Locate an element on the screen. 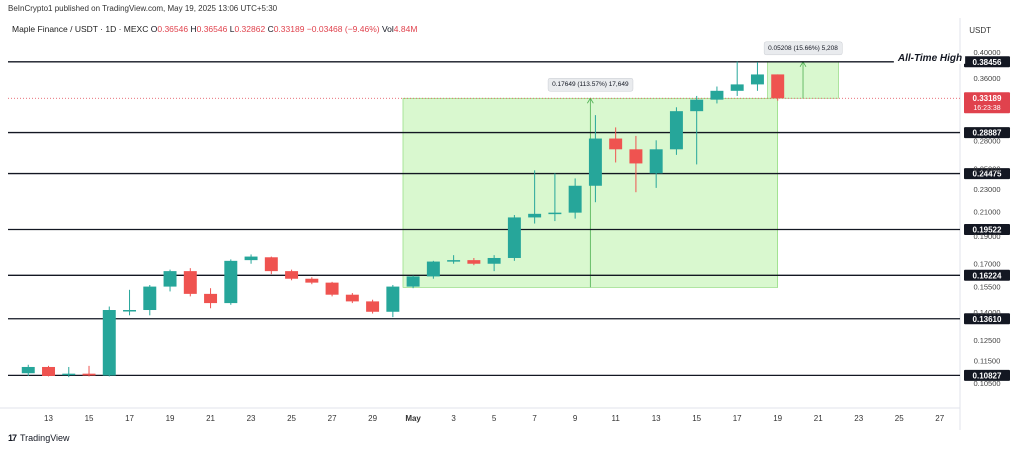 The height and width of the screenshot is (462, 1024). measure-label-1: 0.05208 (15.66%) 5,208 is located at coordinates (803, 48).